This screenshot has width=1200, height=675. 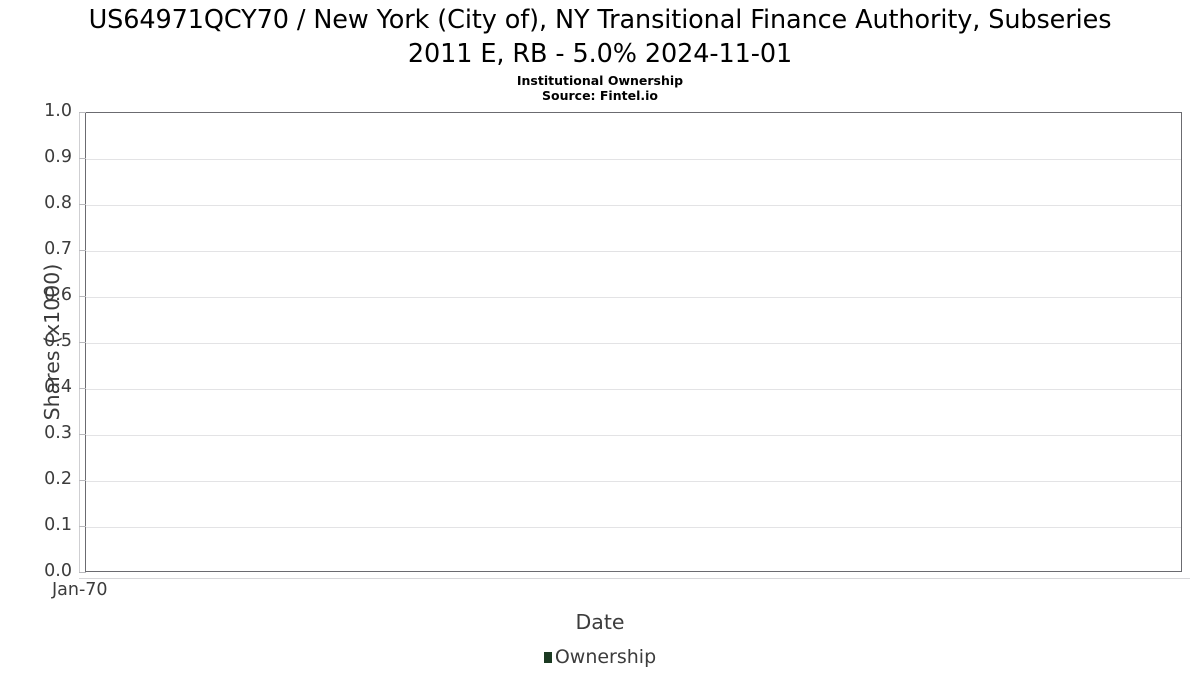 I want to click on x-axis-title: Date, so click(x=600, y=622).